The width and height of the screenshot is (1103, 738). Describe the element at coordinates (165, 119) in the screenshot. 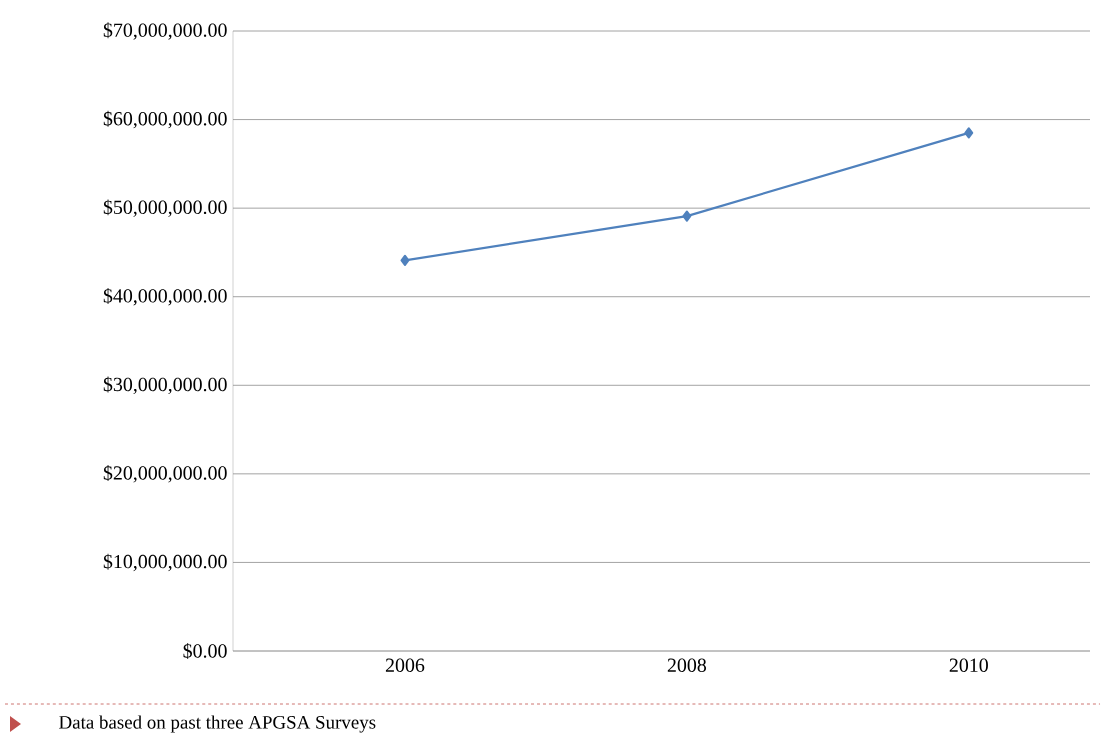

I see `y-tick-label: $60,000,000.00` at that location.